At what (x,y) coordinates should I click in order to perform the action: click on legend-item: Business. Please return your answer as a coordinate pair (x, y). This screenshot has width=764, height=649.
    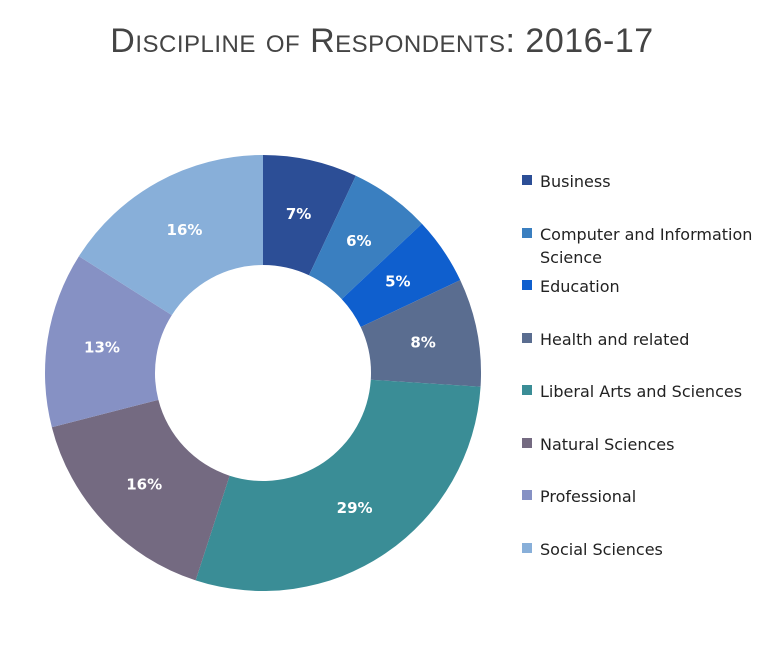
    Looking at the image, I should click on (640, 181).